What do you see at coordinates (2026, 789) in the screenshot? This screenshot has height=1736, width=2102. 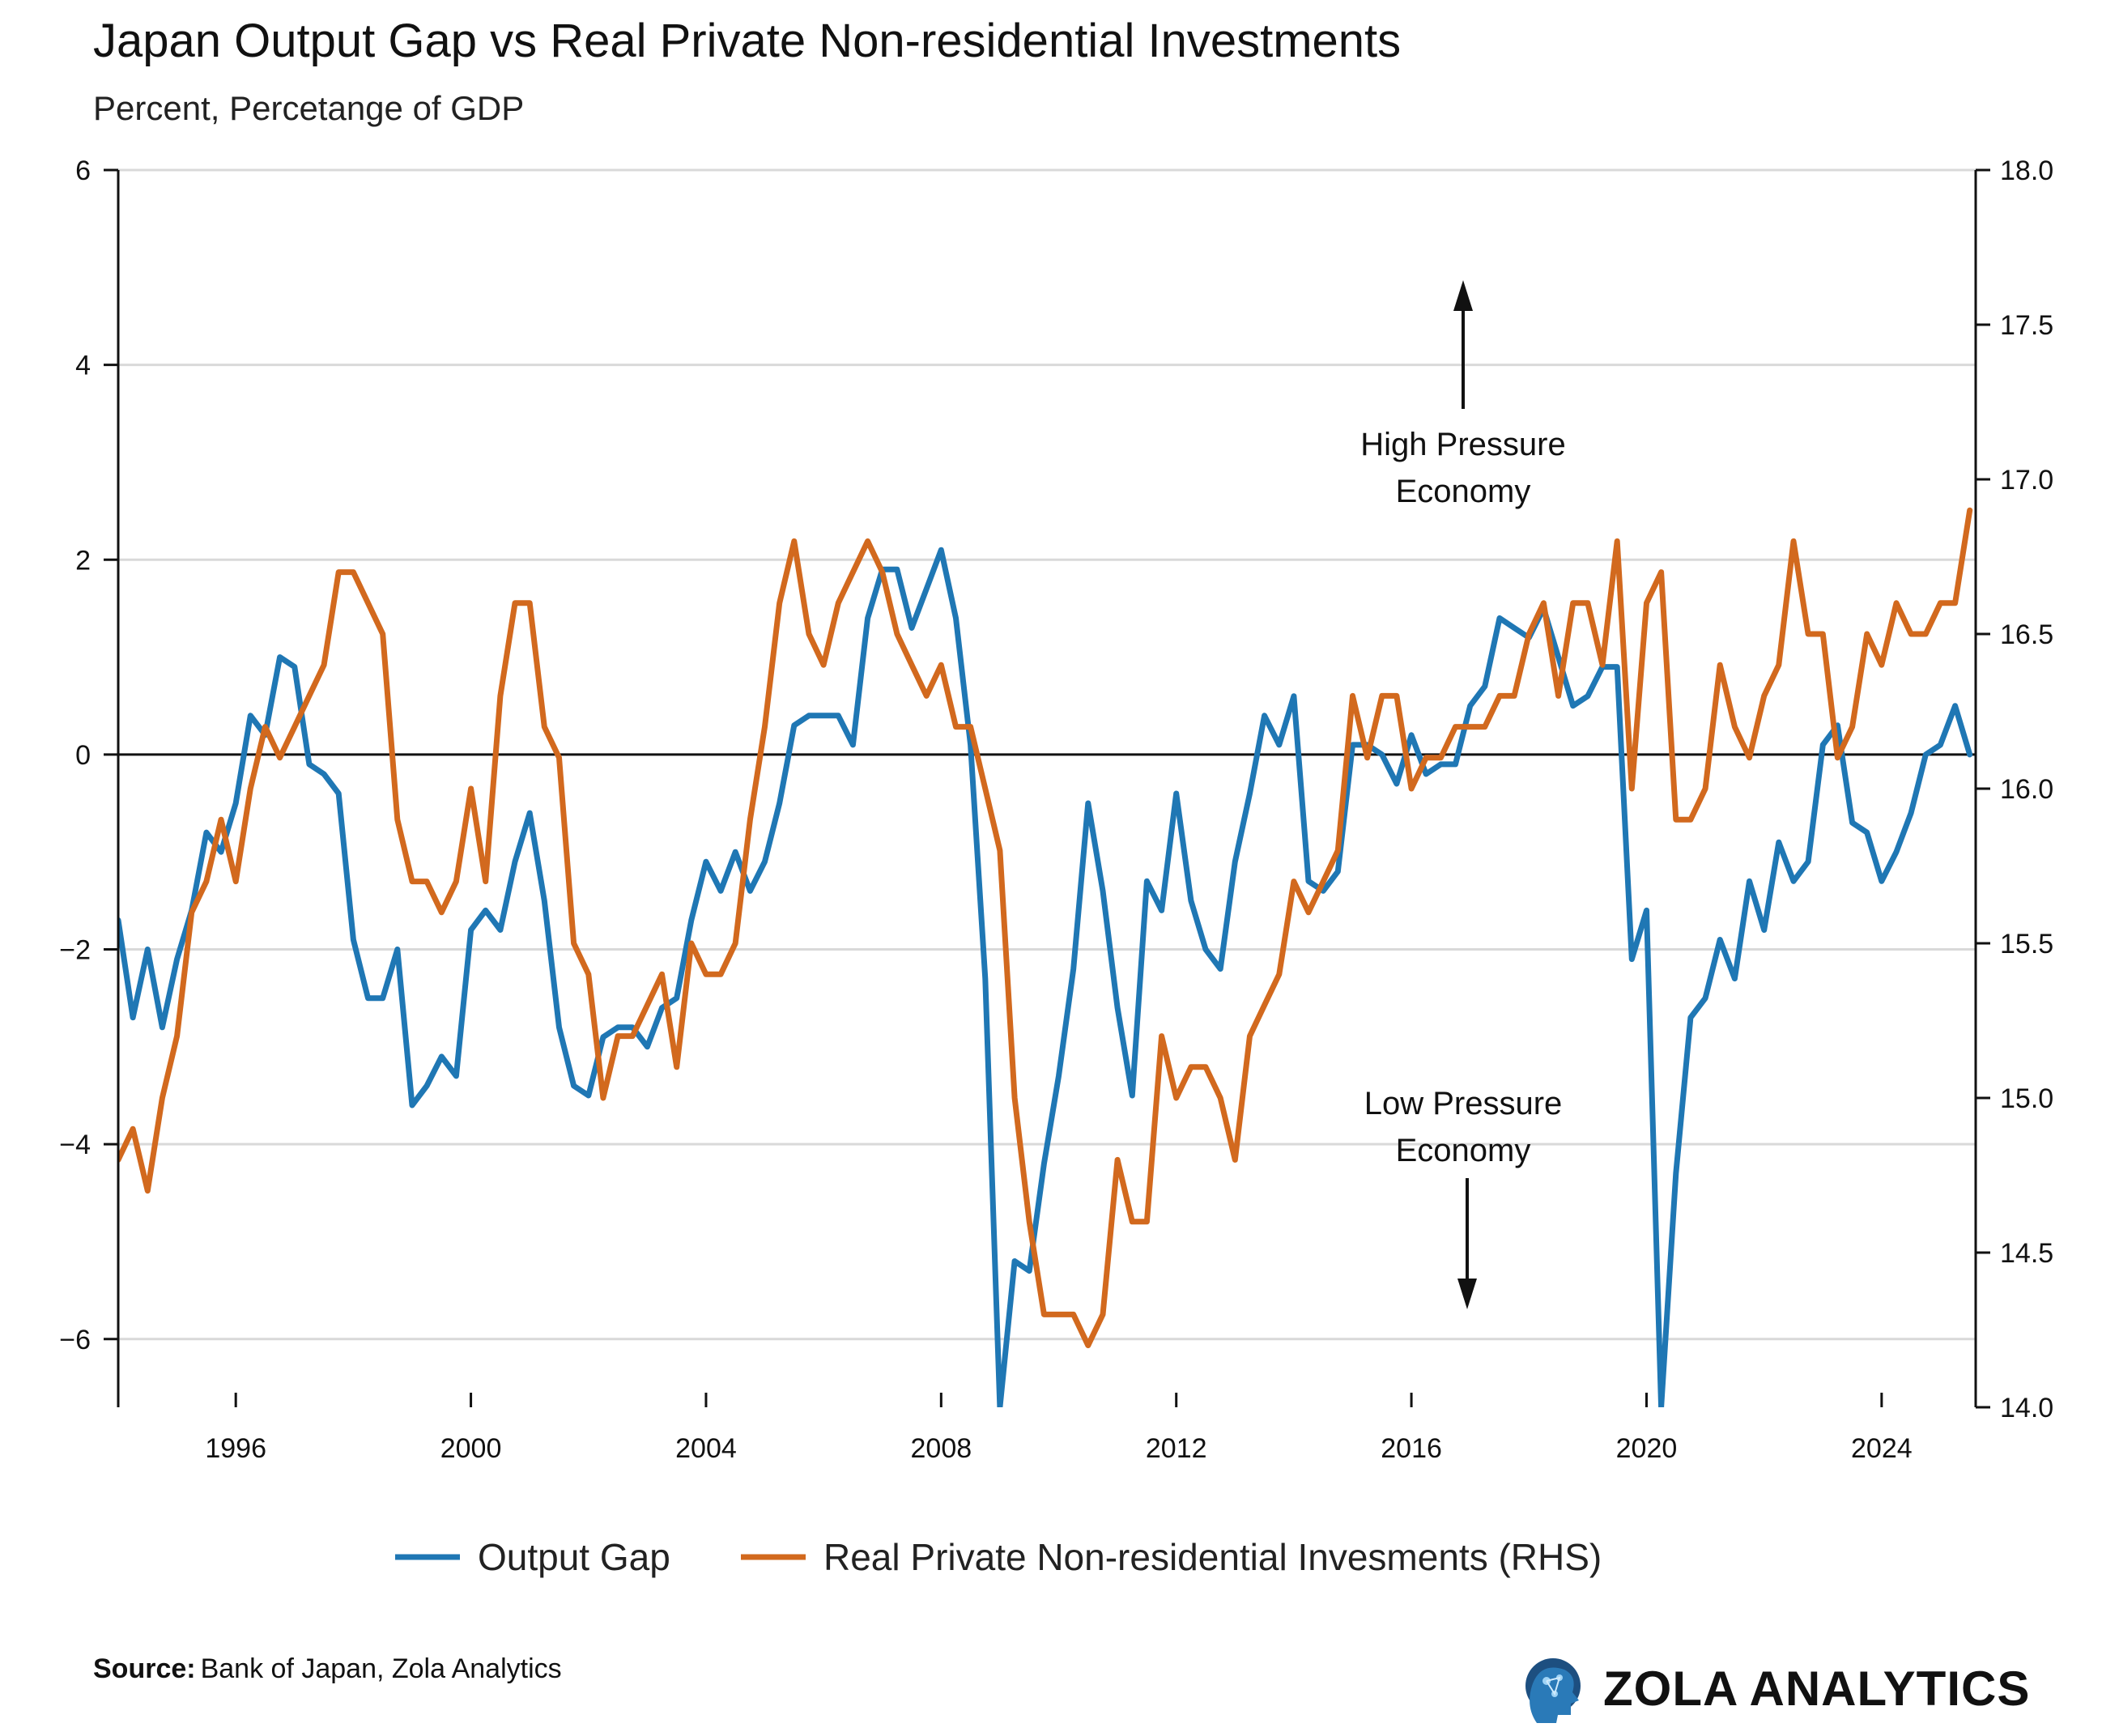 I see `right-tick-label: 16.0` at bounding box center [2026, 789].